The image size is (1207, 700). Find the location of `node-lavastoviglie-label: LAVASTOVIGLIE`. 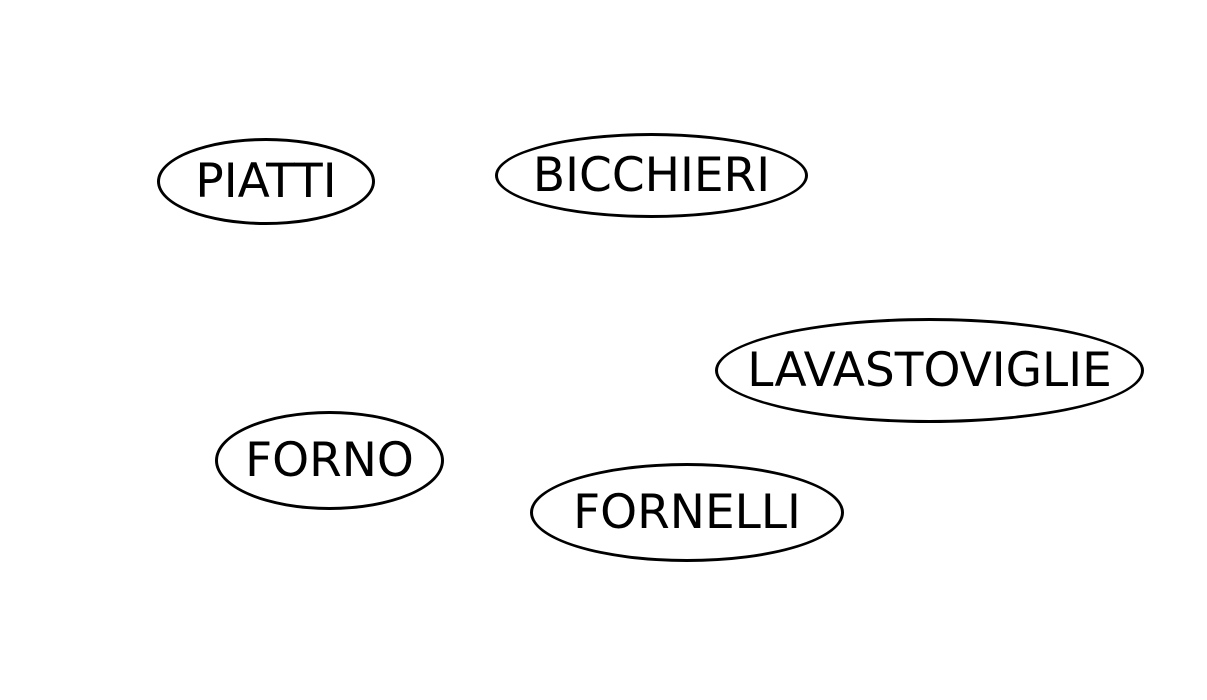

node-lavastoviglie-label: LAVASTOVIGLIE is located at coordinates (929, 370).